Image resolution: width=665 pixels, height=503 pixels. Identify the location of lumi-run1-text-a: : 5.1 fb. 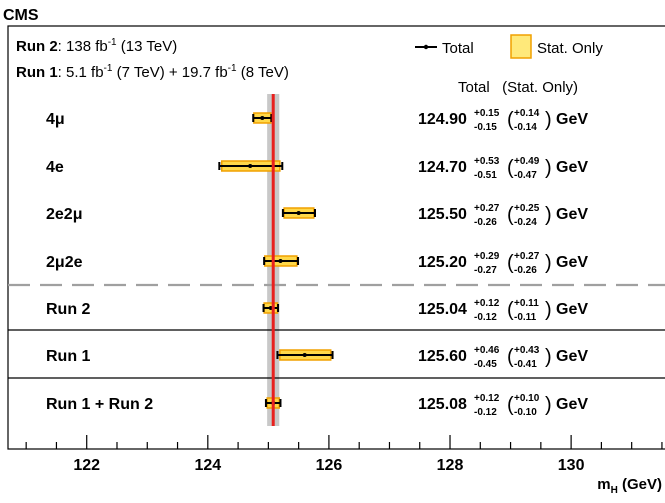
(81, 72).